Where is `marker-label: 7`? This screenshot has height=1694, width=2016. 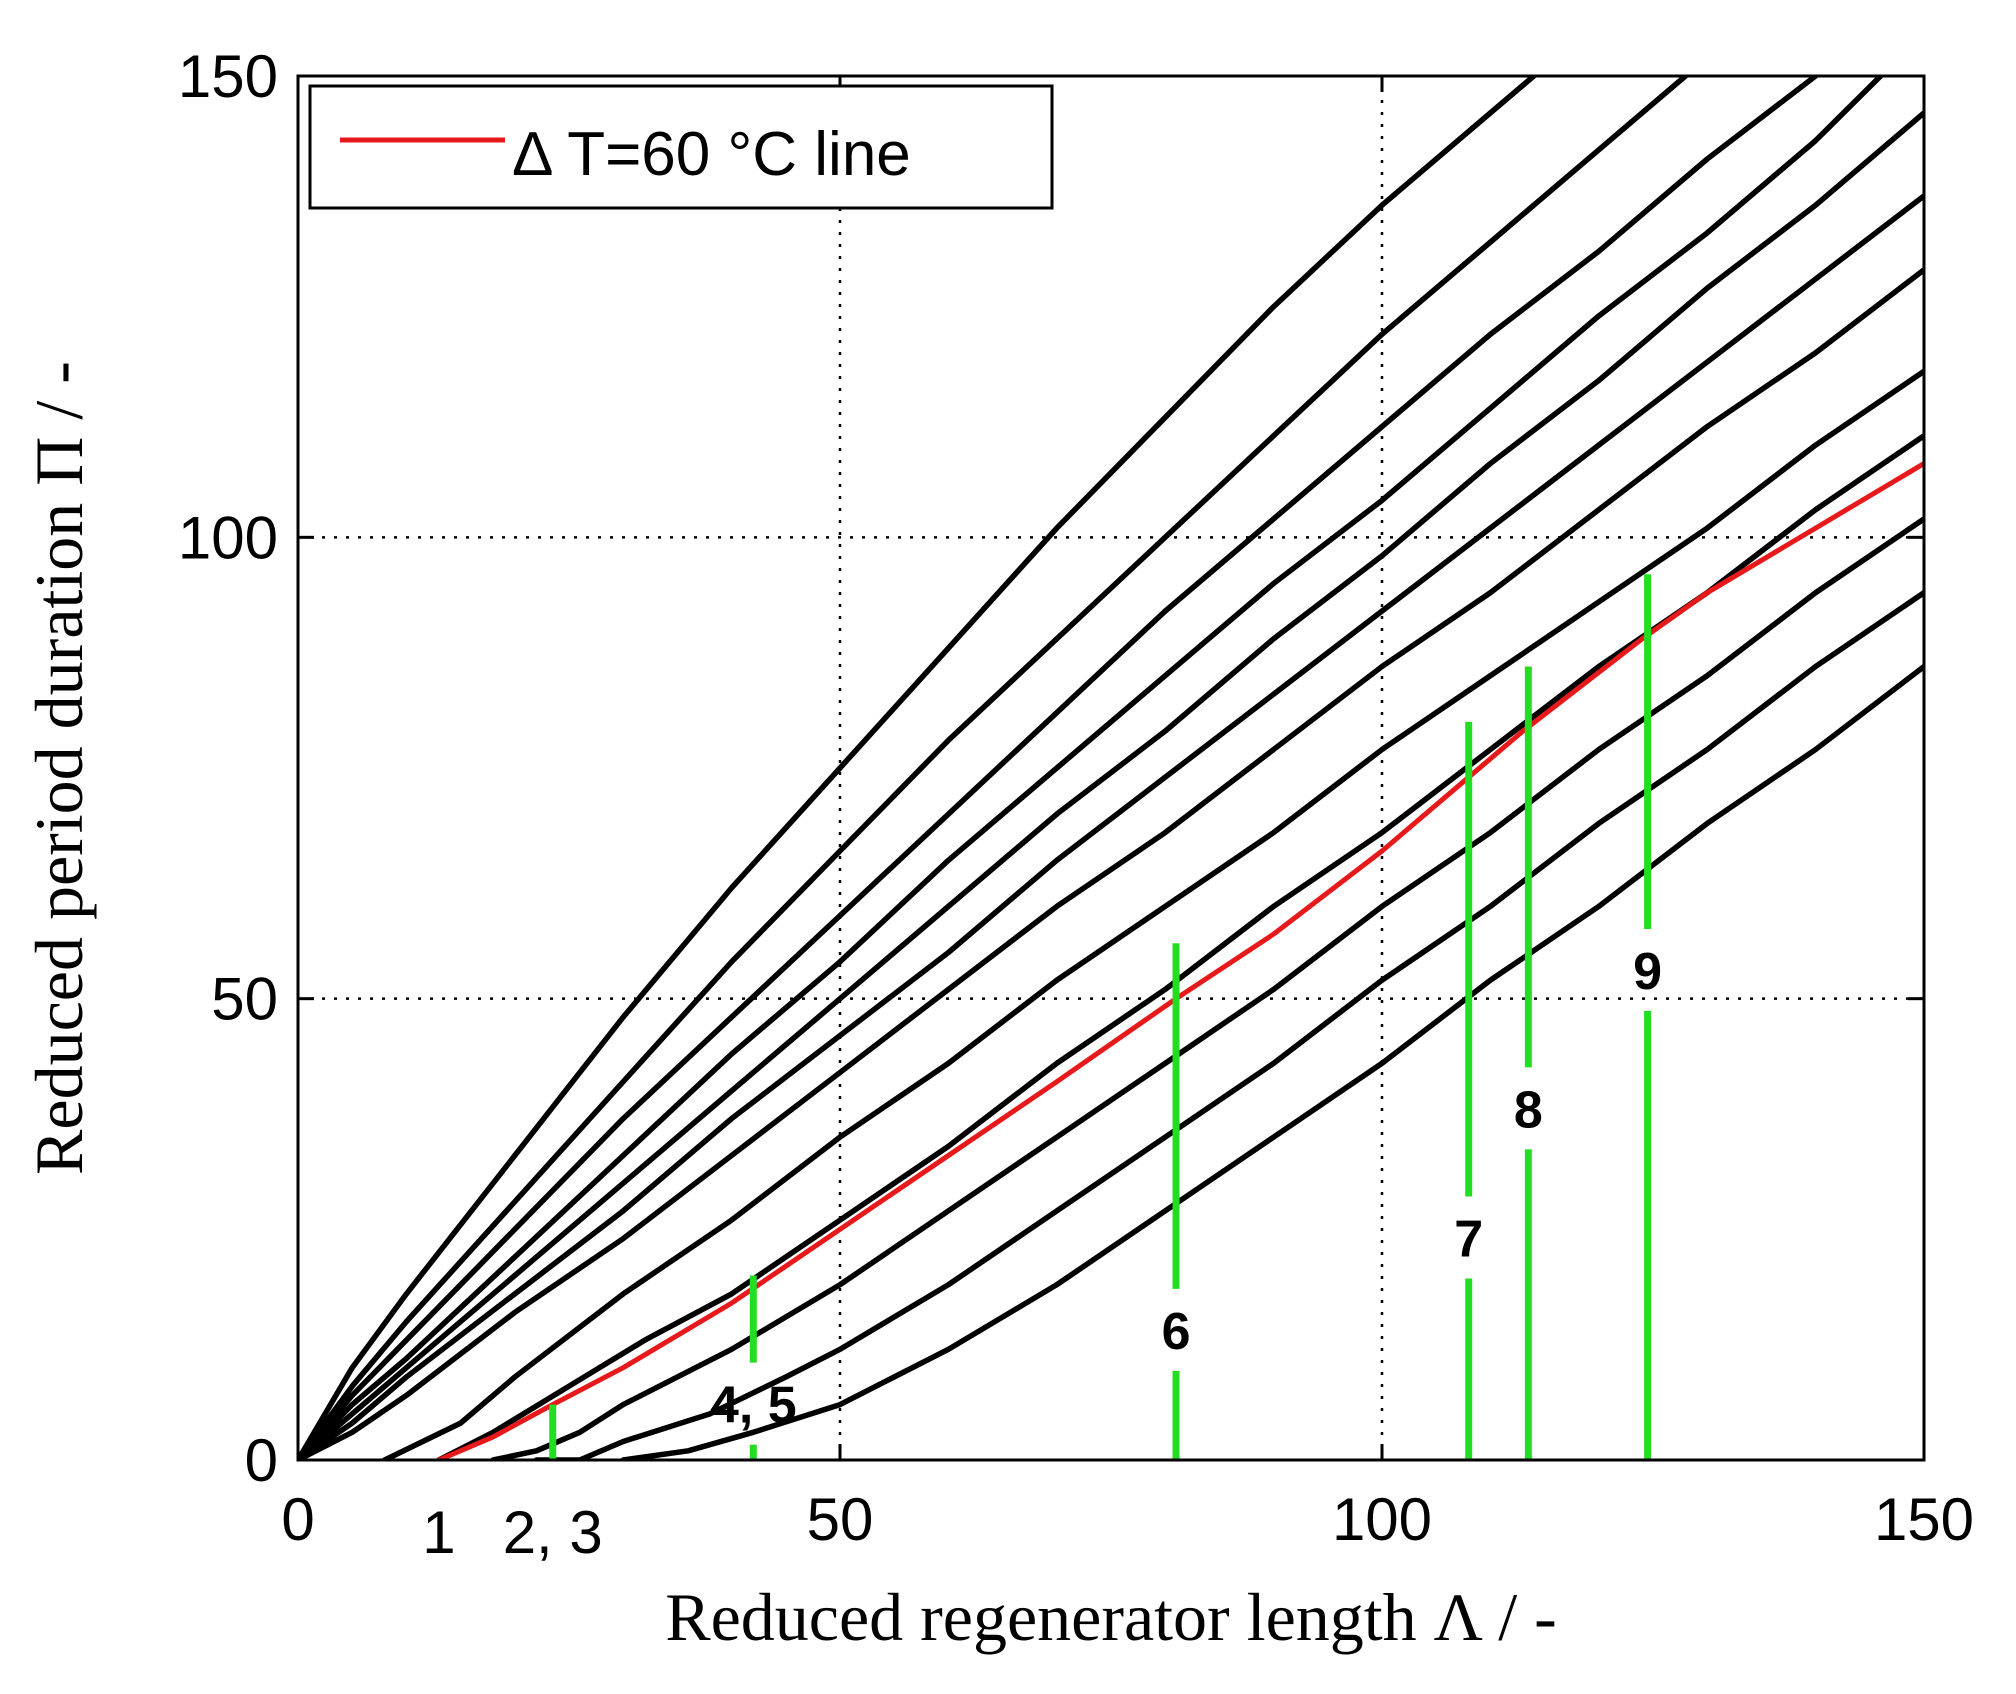 marker-label: 7 is located at coordinates (1468, 1240).